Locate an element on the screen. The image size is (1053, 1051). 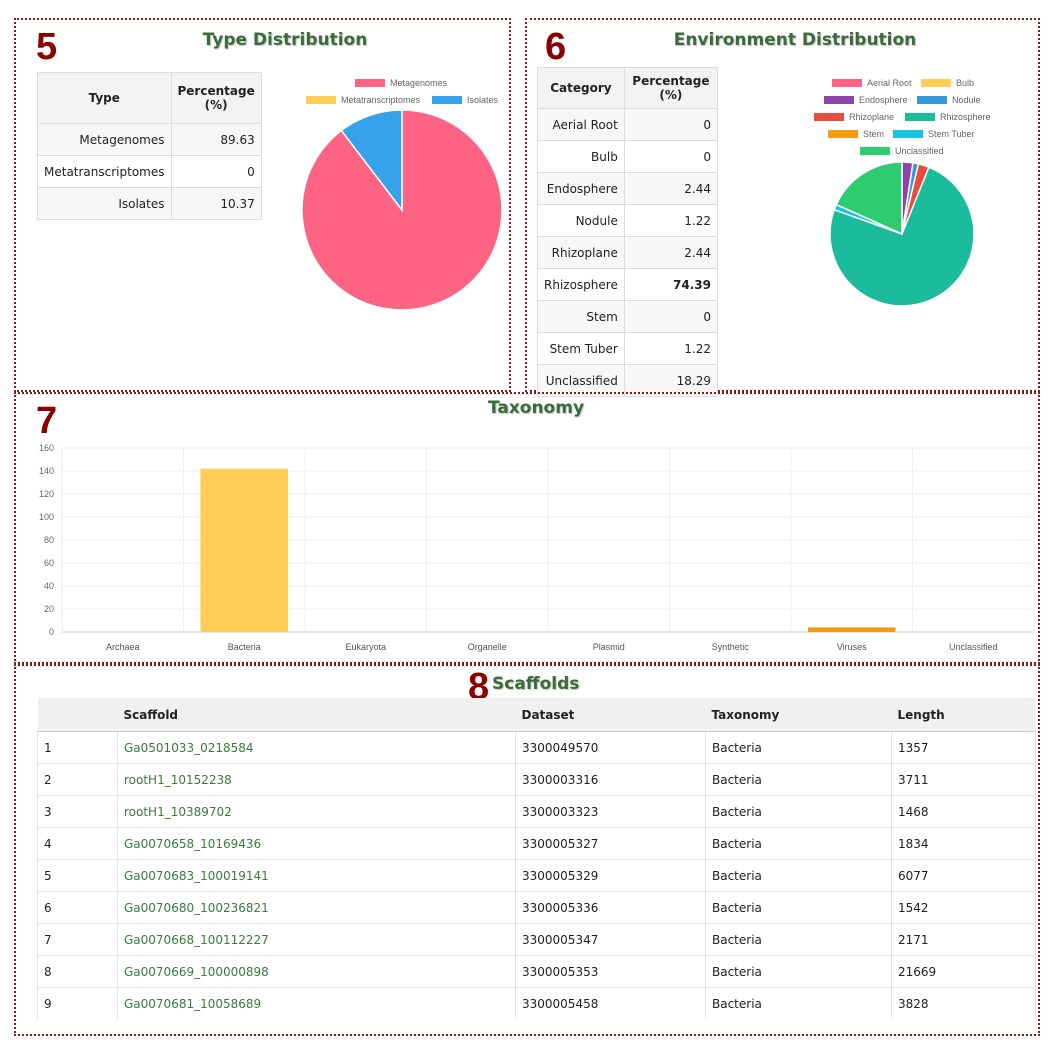
legend-item-stem: Stem is located at coordinates (856, 134).